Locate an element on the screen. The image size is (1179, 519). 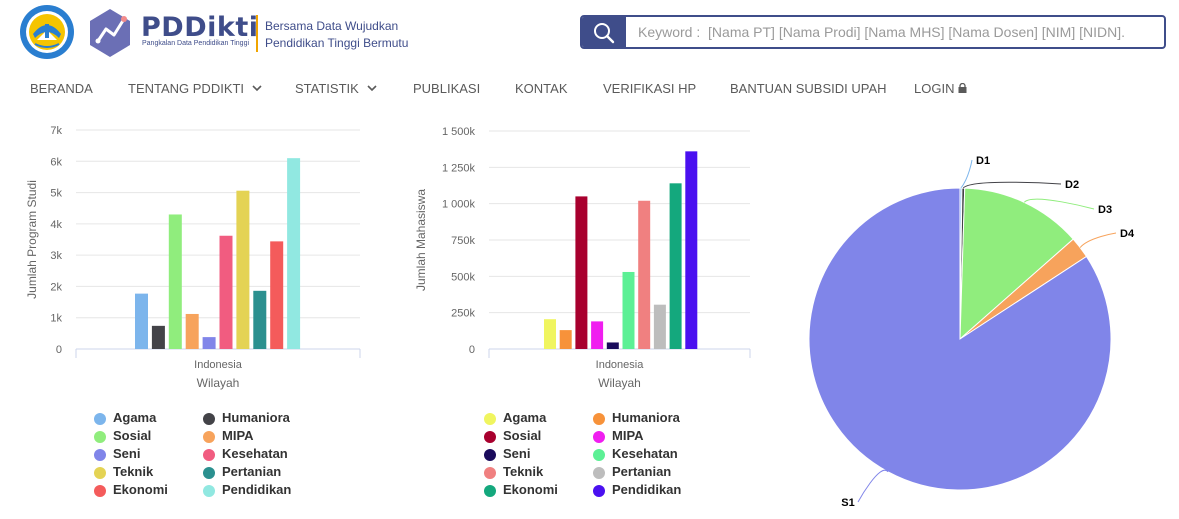
pie-slice-d4 is located at coordinates (1023, 289).